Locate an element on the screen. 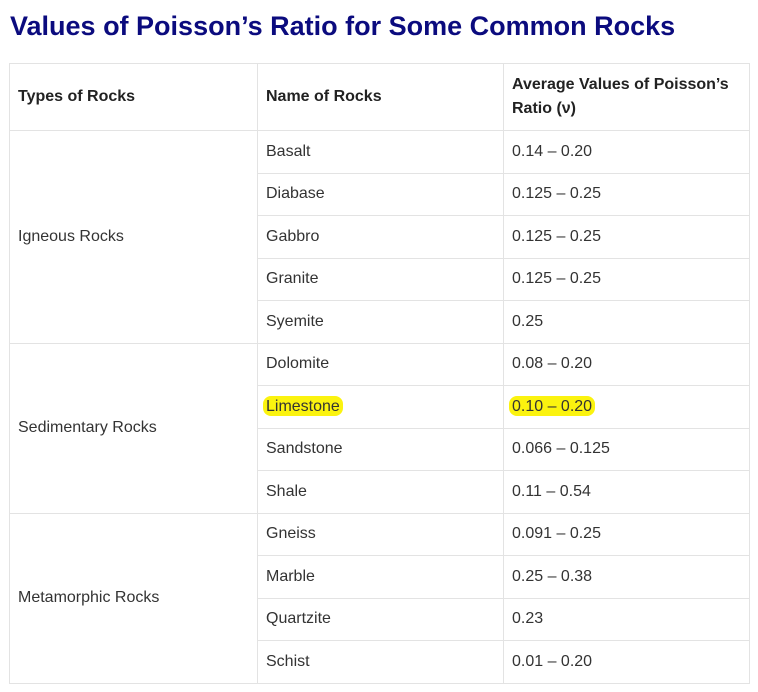 The height and width of the screenshot is (692, 758). rock-name-cell: Quartzite is located at coordinates (380, 619).